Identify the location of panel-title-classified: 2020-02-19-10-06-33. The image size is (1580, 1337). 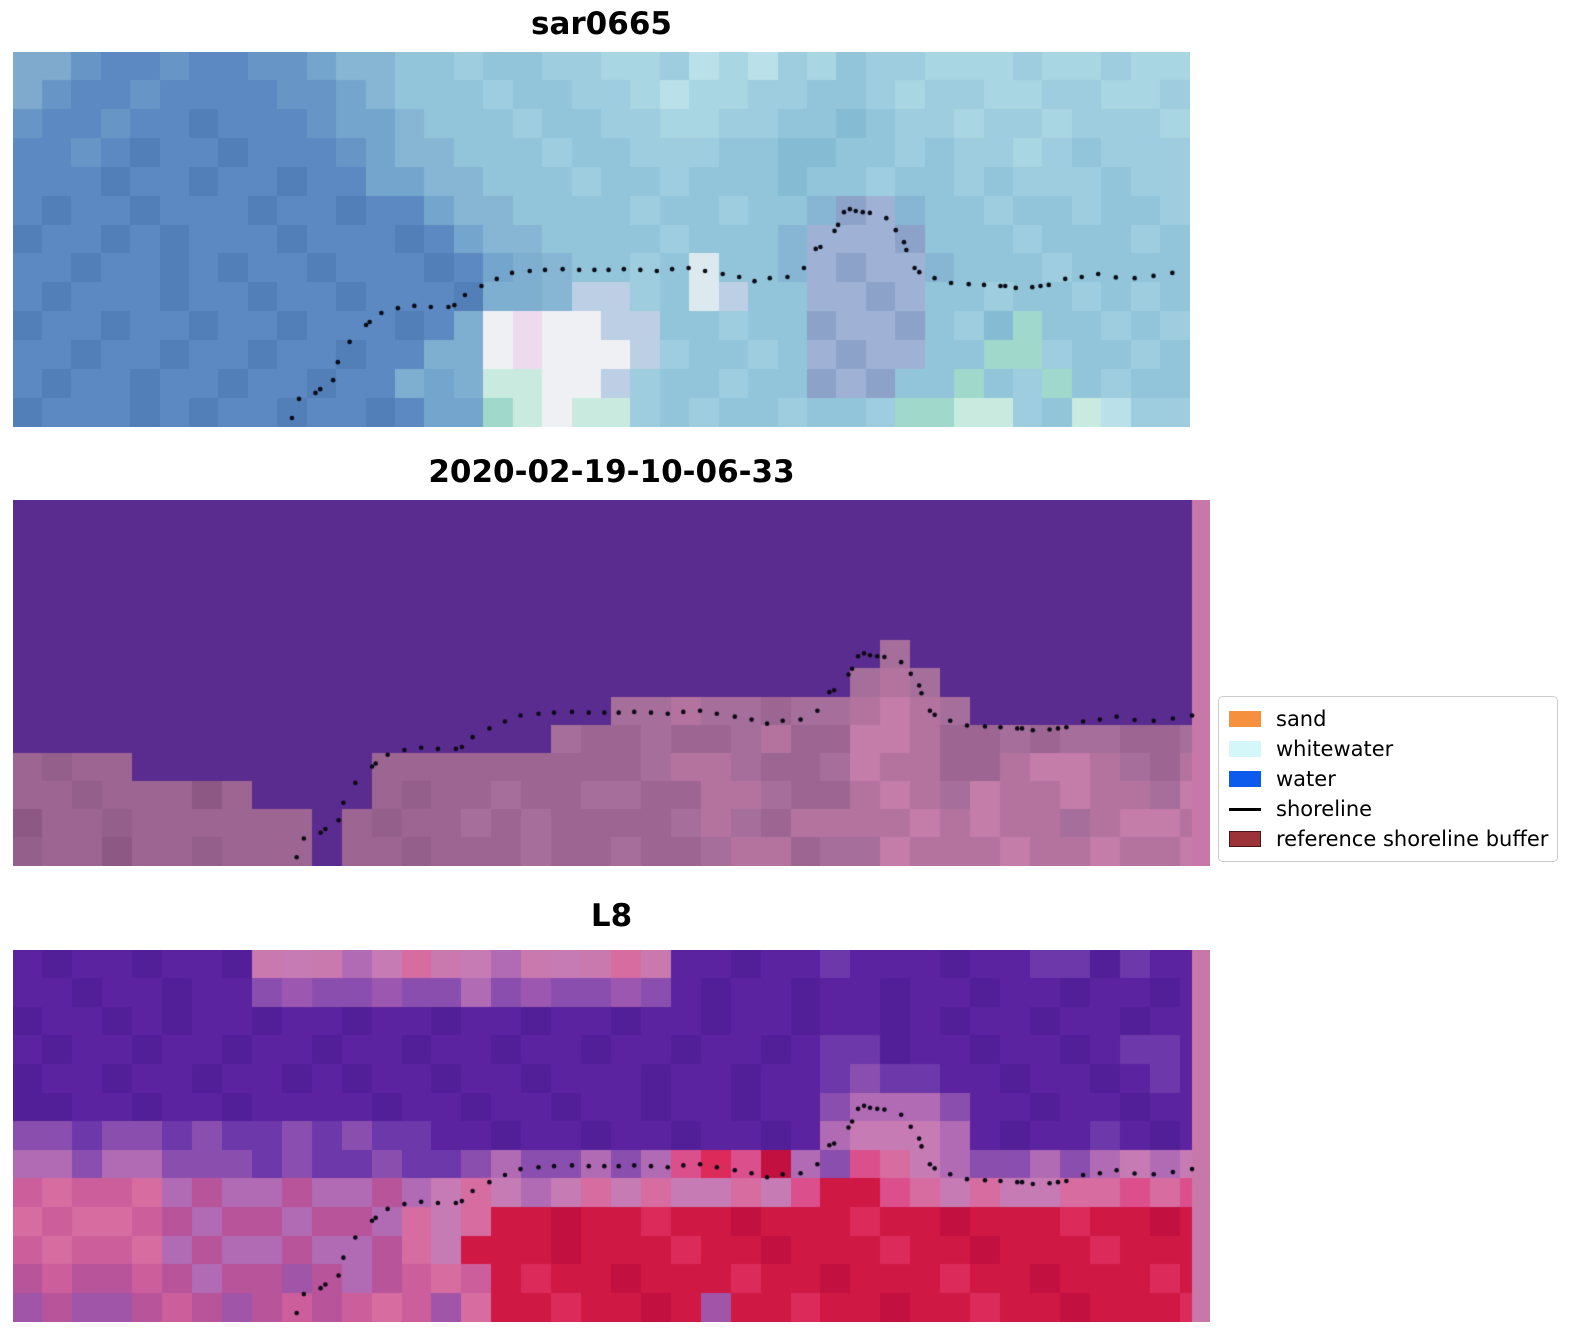
(611, 472).